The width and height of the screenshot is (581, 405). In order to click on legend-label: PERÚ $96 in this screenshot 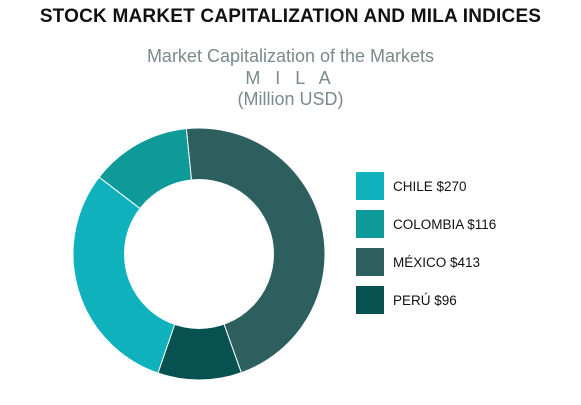, I will do `click(425, 300)`.